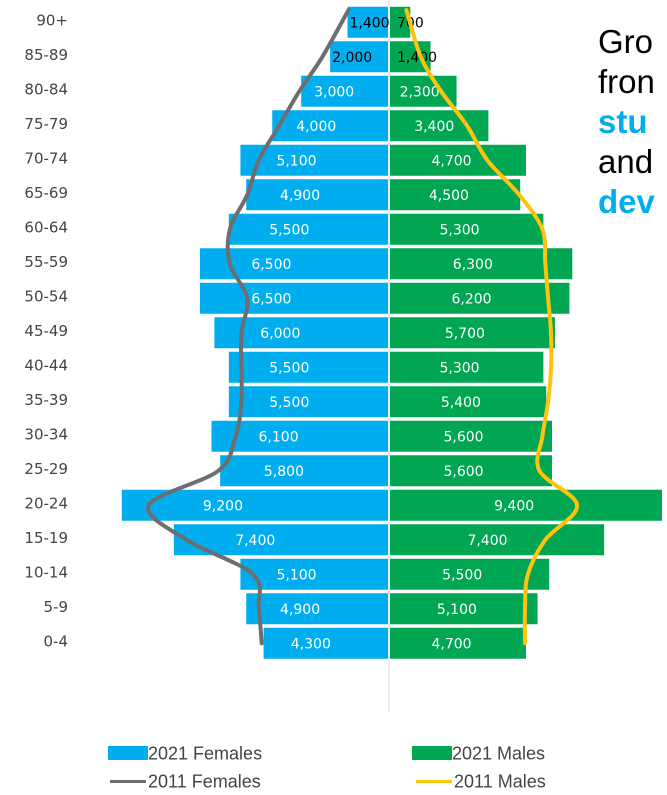  Describe the element at coordinates (46, 262) in the screenshot. I see `age-label: 55-59` at that location.